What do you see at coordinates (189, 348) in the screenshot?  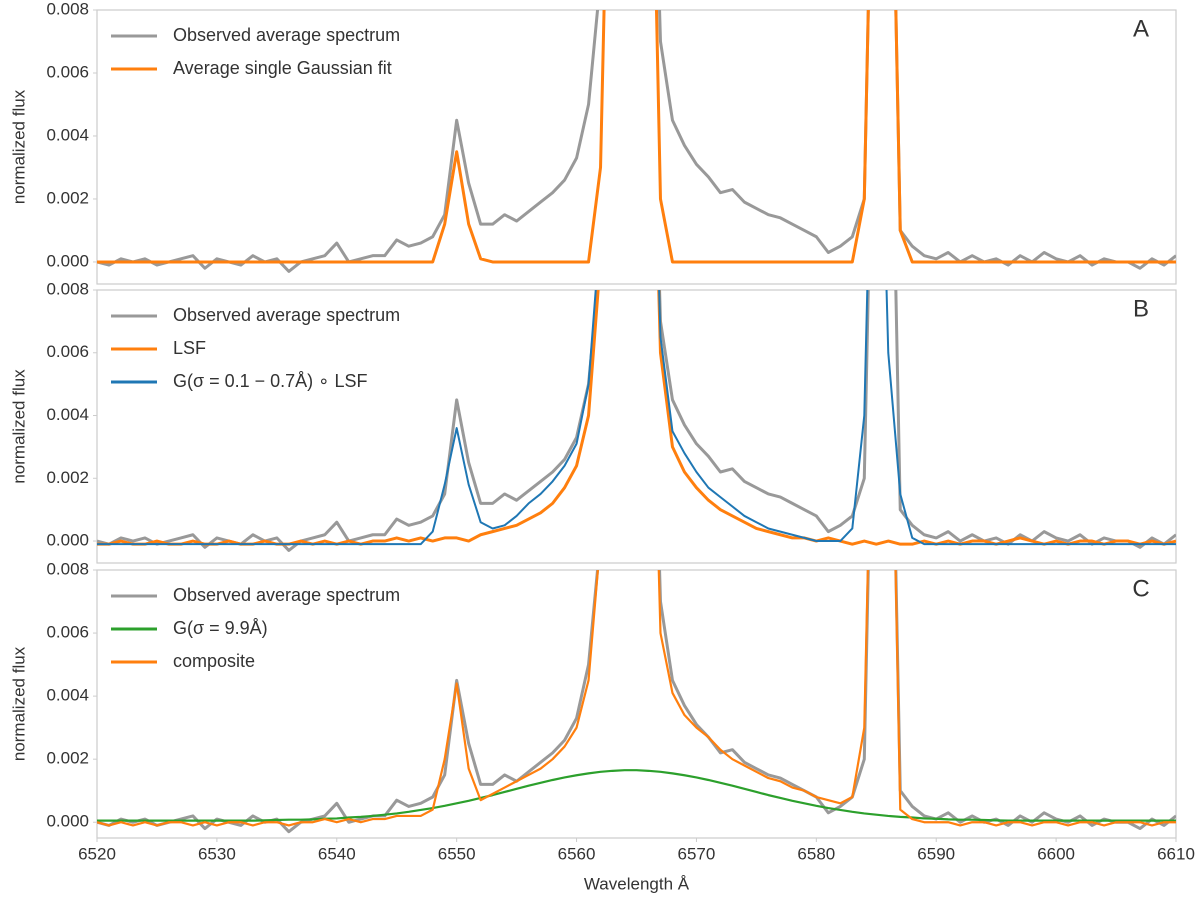 I see `legend-label: LSF` at bounding box center [189, 348].